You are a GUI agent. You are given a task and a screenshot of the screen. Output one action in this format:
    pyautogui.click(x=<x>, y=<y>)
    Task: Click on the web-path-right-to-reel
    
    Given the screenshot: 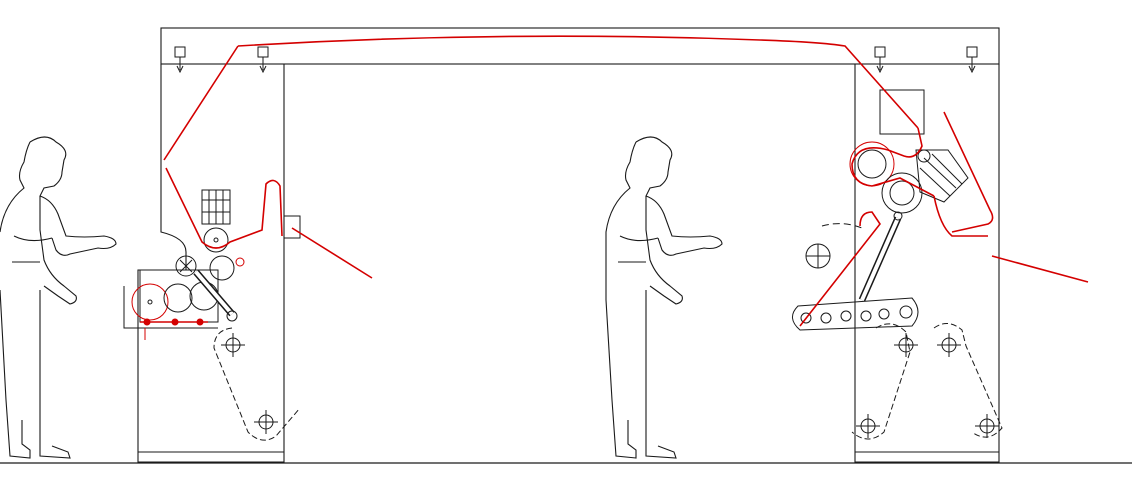 What is the action you would take?
    pyautogui.click(x=1040, y=269)
    